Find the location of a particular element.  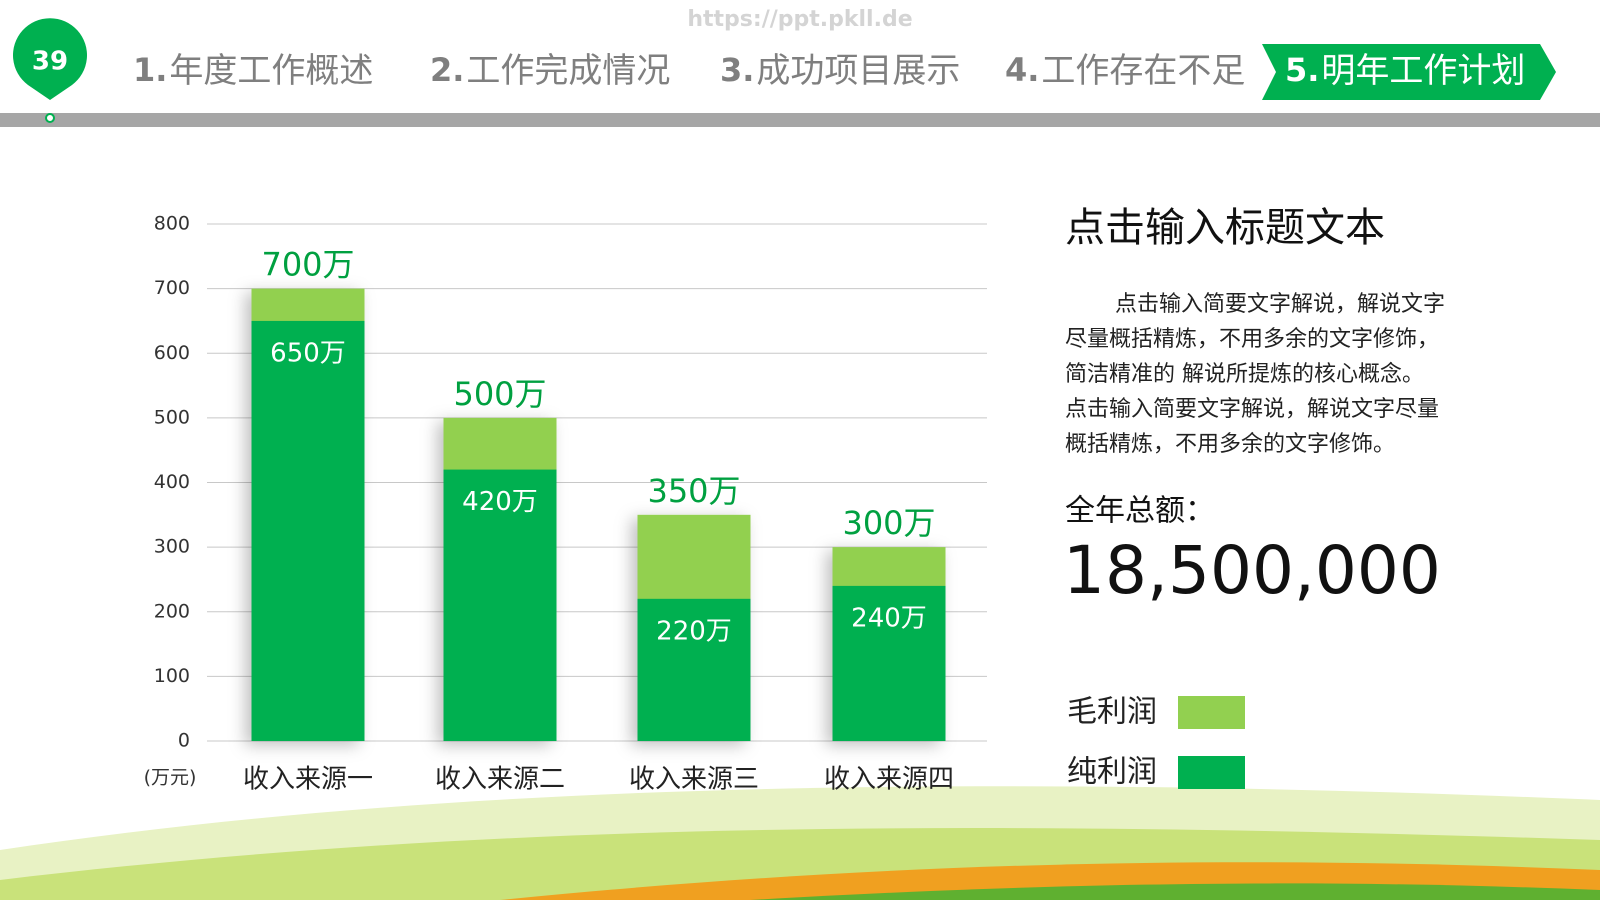

x-tick-label: 收入来源二 is located at coordinates (500, 780).